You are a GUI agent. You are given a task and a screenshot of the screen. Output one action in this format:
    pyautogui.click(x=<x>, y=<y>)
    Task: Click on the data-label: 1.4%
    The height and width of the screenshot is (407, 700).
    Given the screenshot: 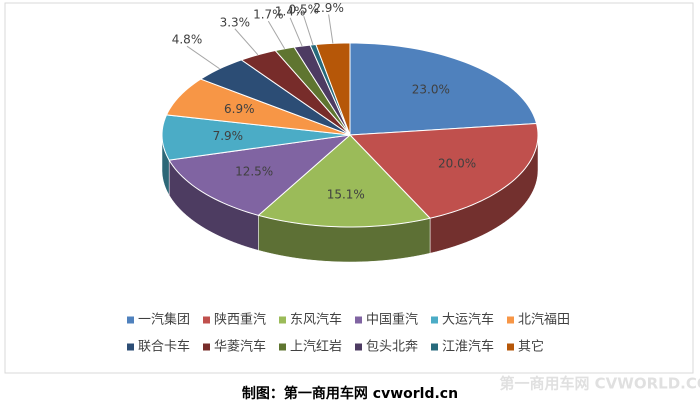 What is the action you would take?
    pyautogui.click(x=290, y=11)
    